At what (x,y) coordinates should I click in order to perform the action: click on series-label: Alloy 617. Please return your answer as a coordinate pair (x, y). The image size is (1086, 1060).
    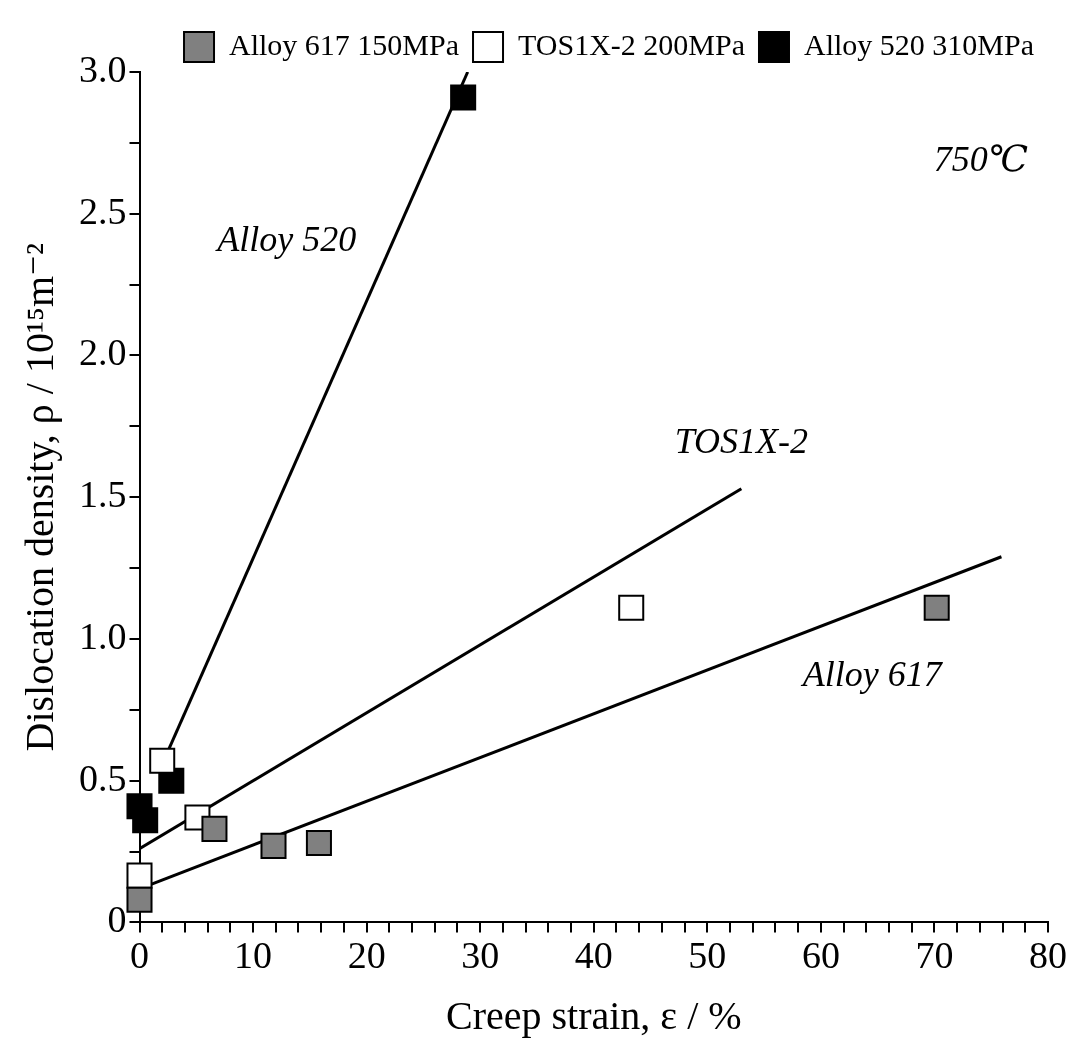
    Looking at the image, I should click on (872, 673).